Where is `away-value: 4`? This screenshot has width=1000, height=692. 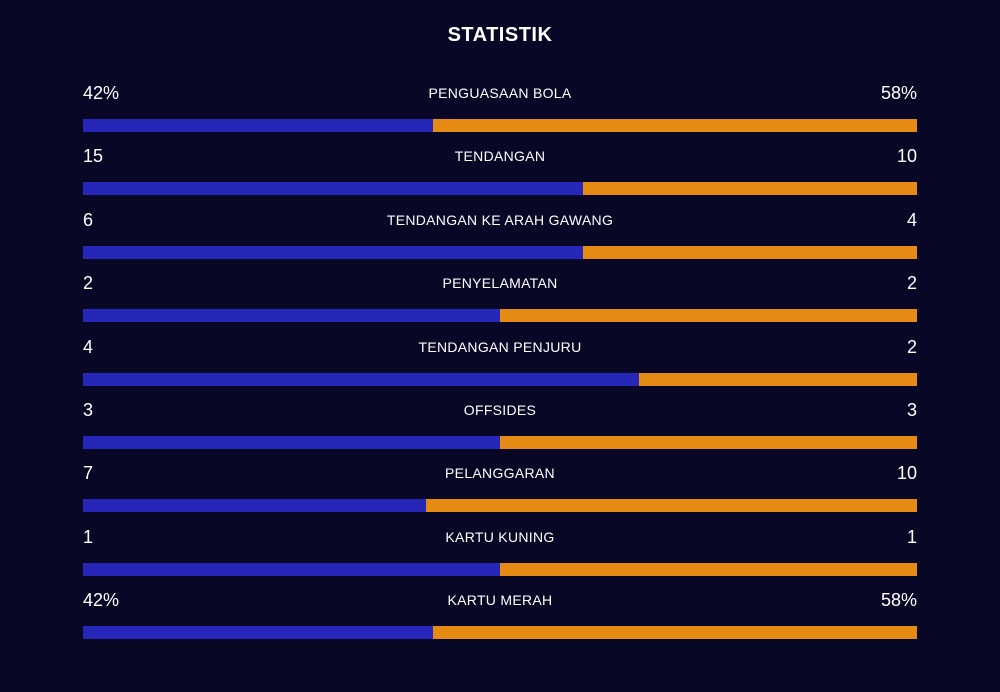
away-value: 4 is located at coordinates (911, 219).